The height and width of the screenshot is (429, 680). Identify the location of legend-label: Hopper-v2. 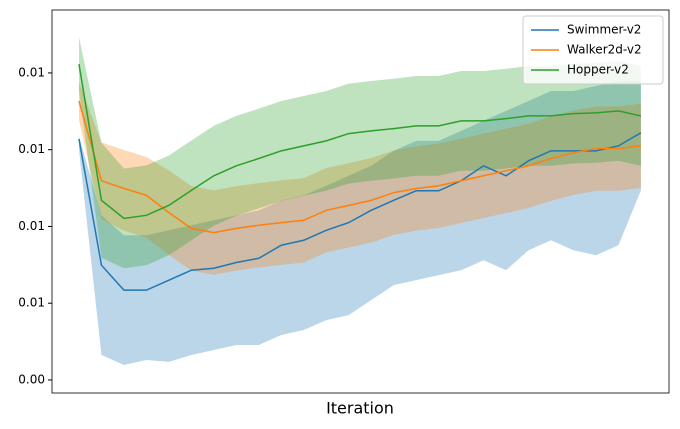
(598, 70).